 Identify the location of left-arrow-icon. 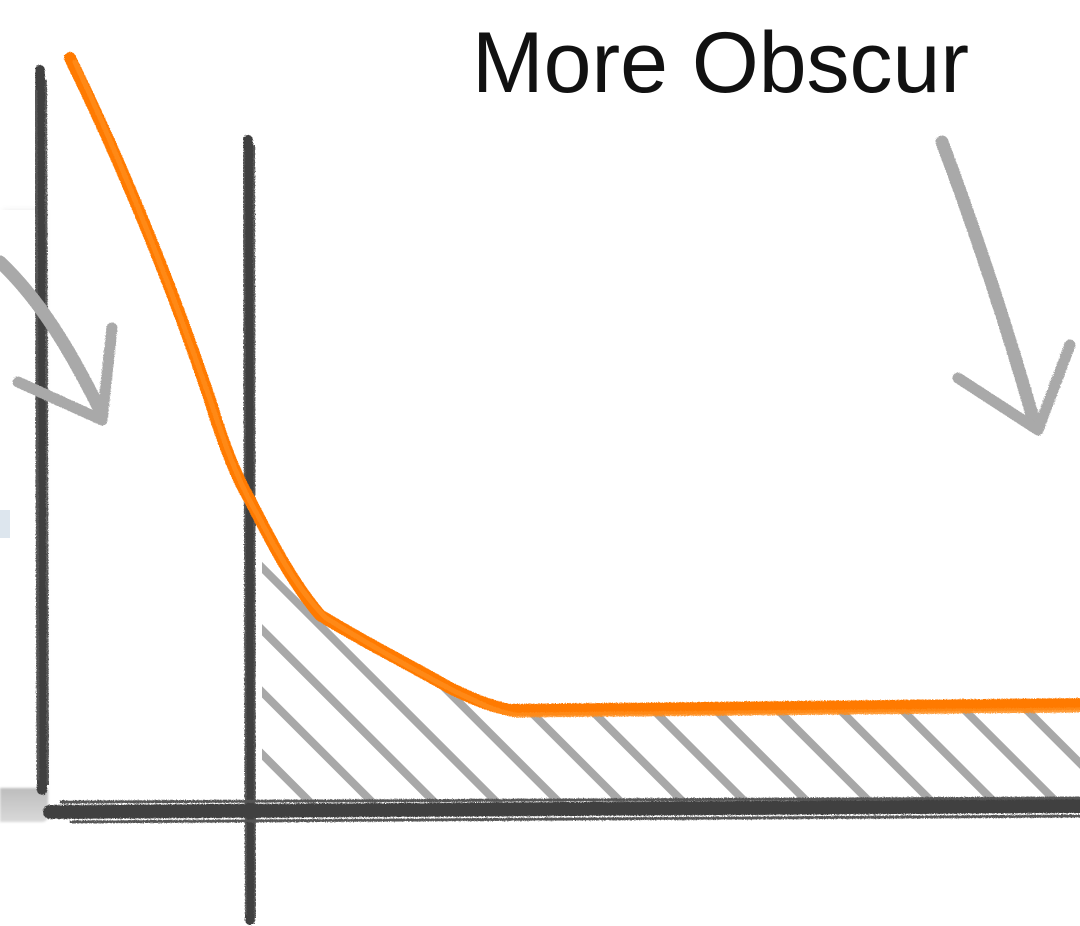
(59, 340).